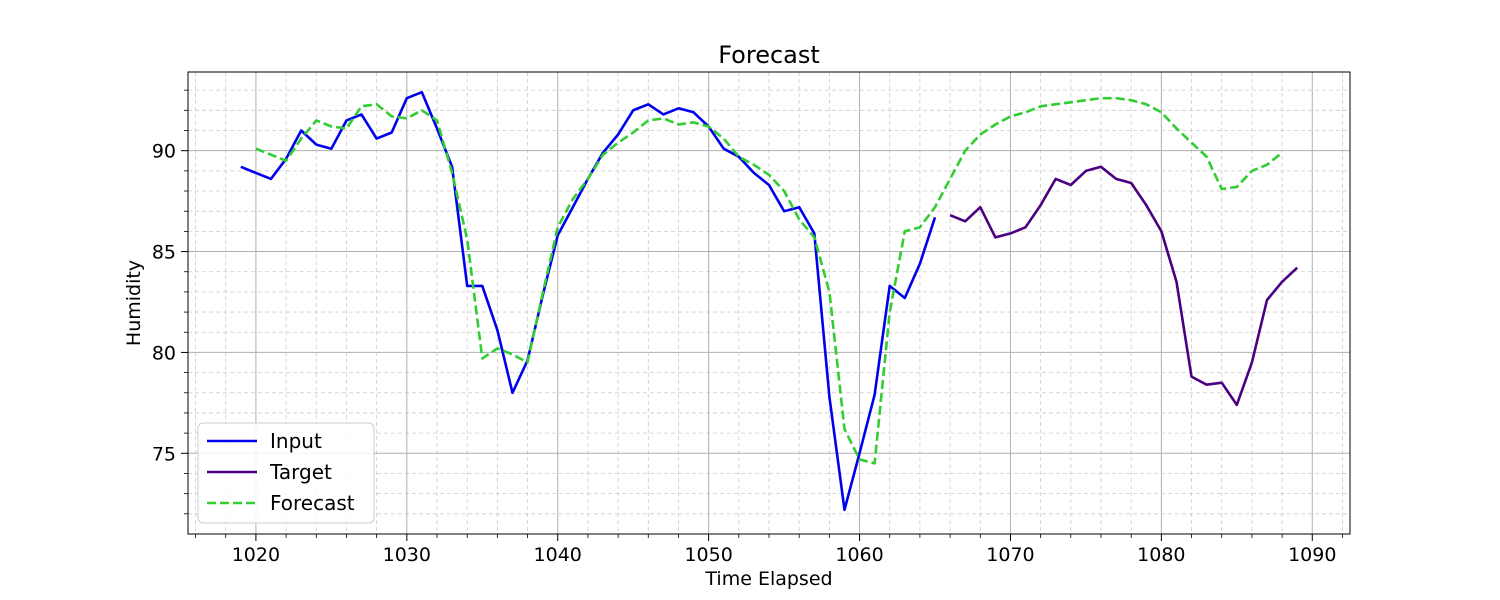 This screenshot has width=1500, height=600. I want to click on x-tick-label: 1020, so click(256, 555).